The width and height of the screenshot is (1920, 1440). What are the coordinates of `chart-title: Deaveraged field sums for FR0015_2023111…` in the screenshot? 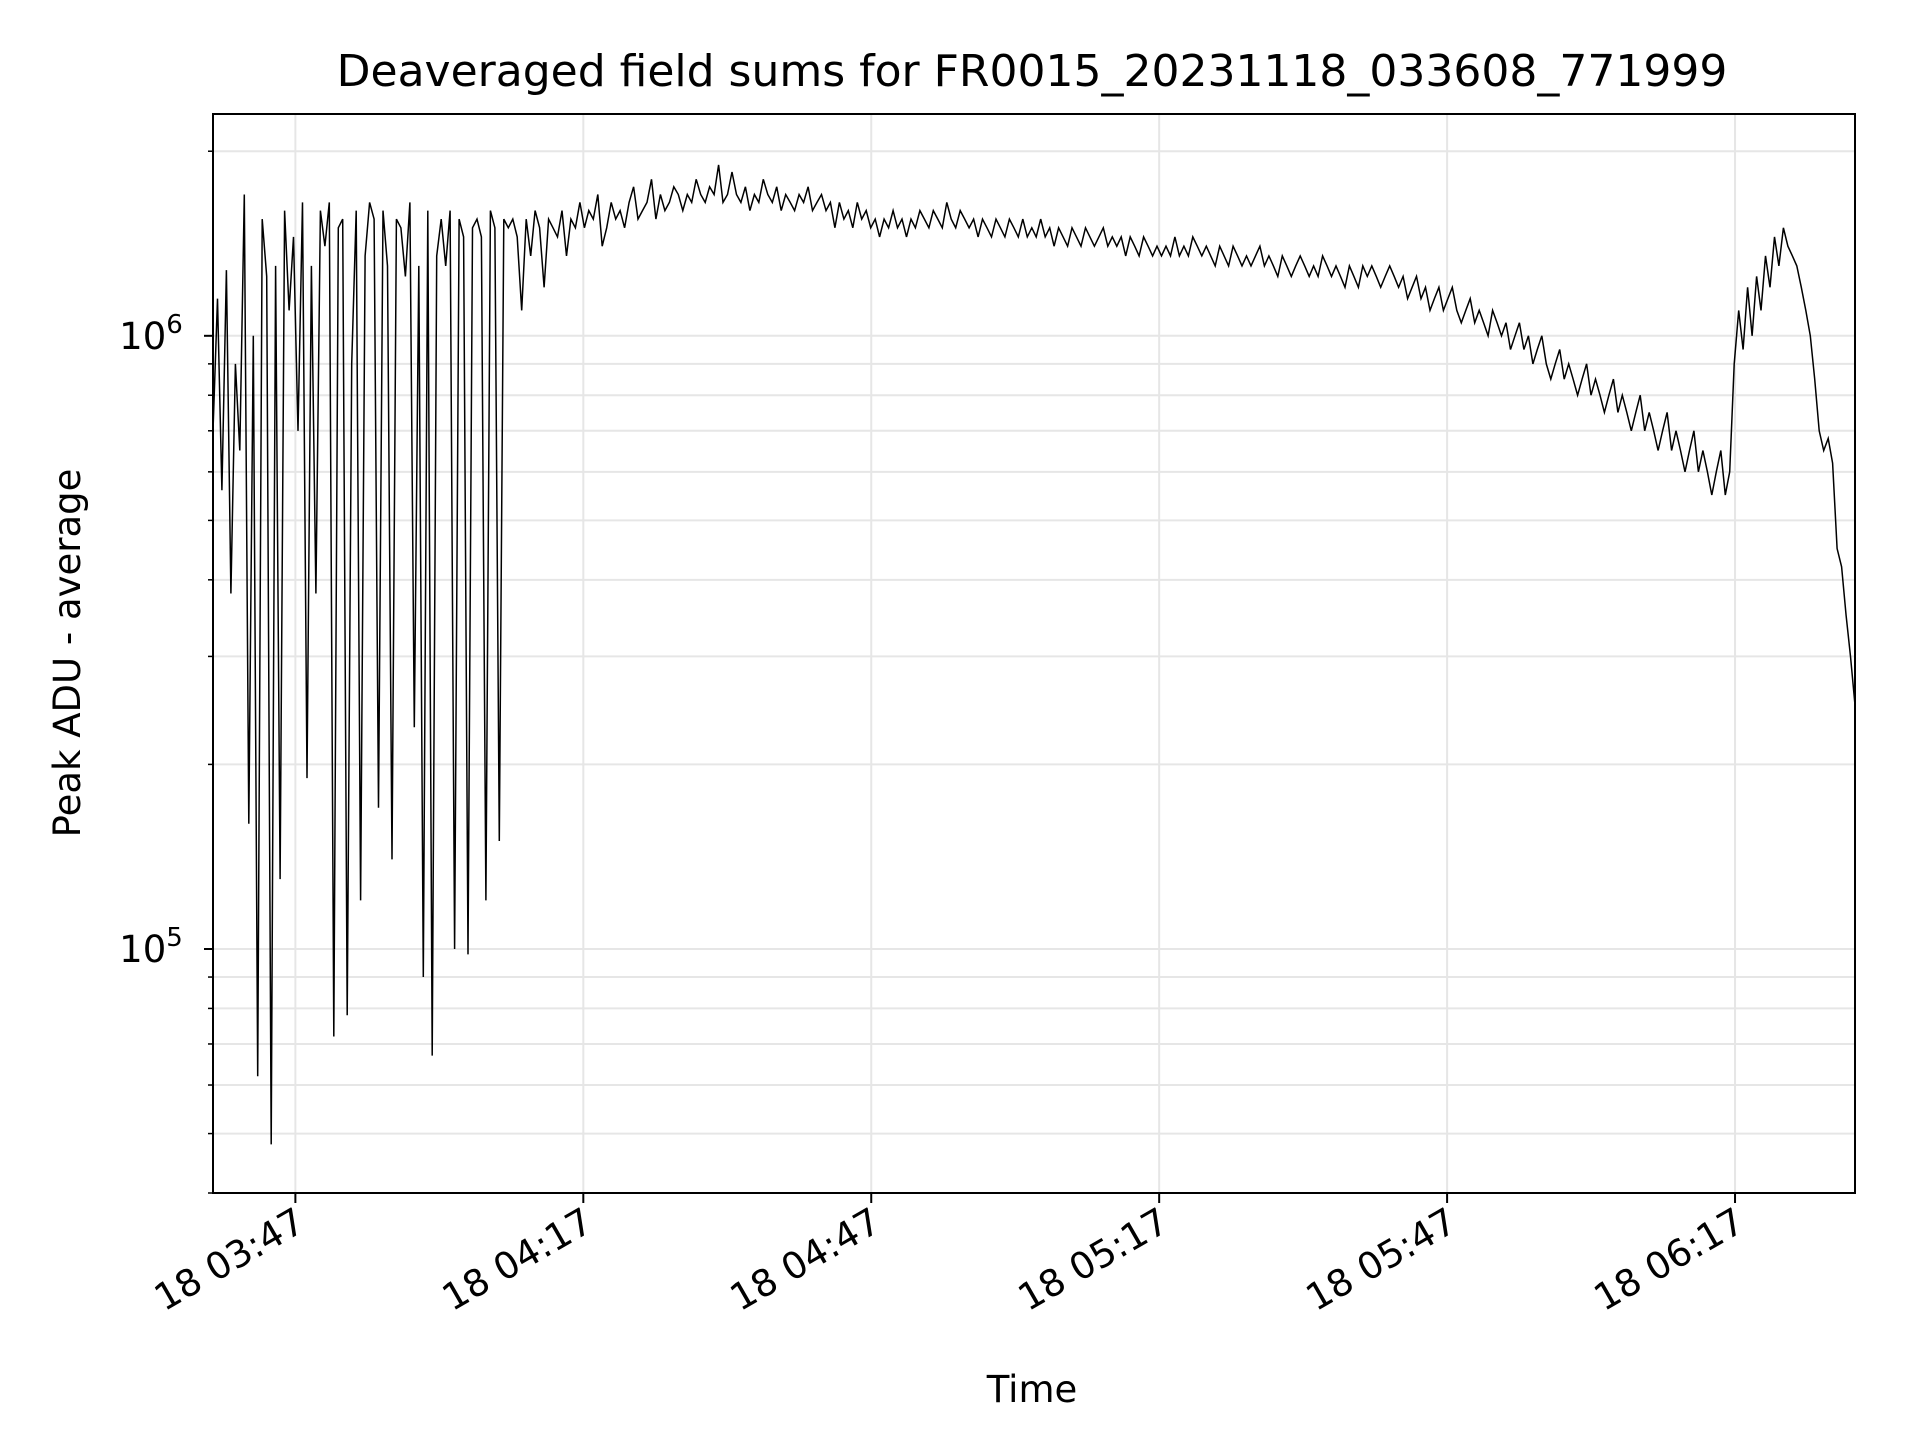 It's located at (1032, 71).